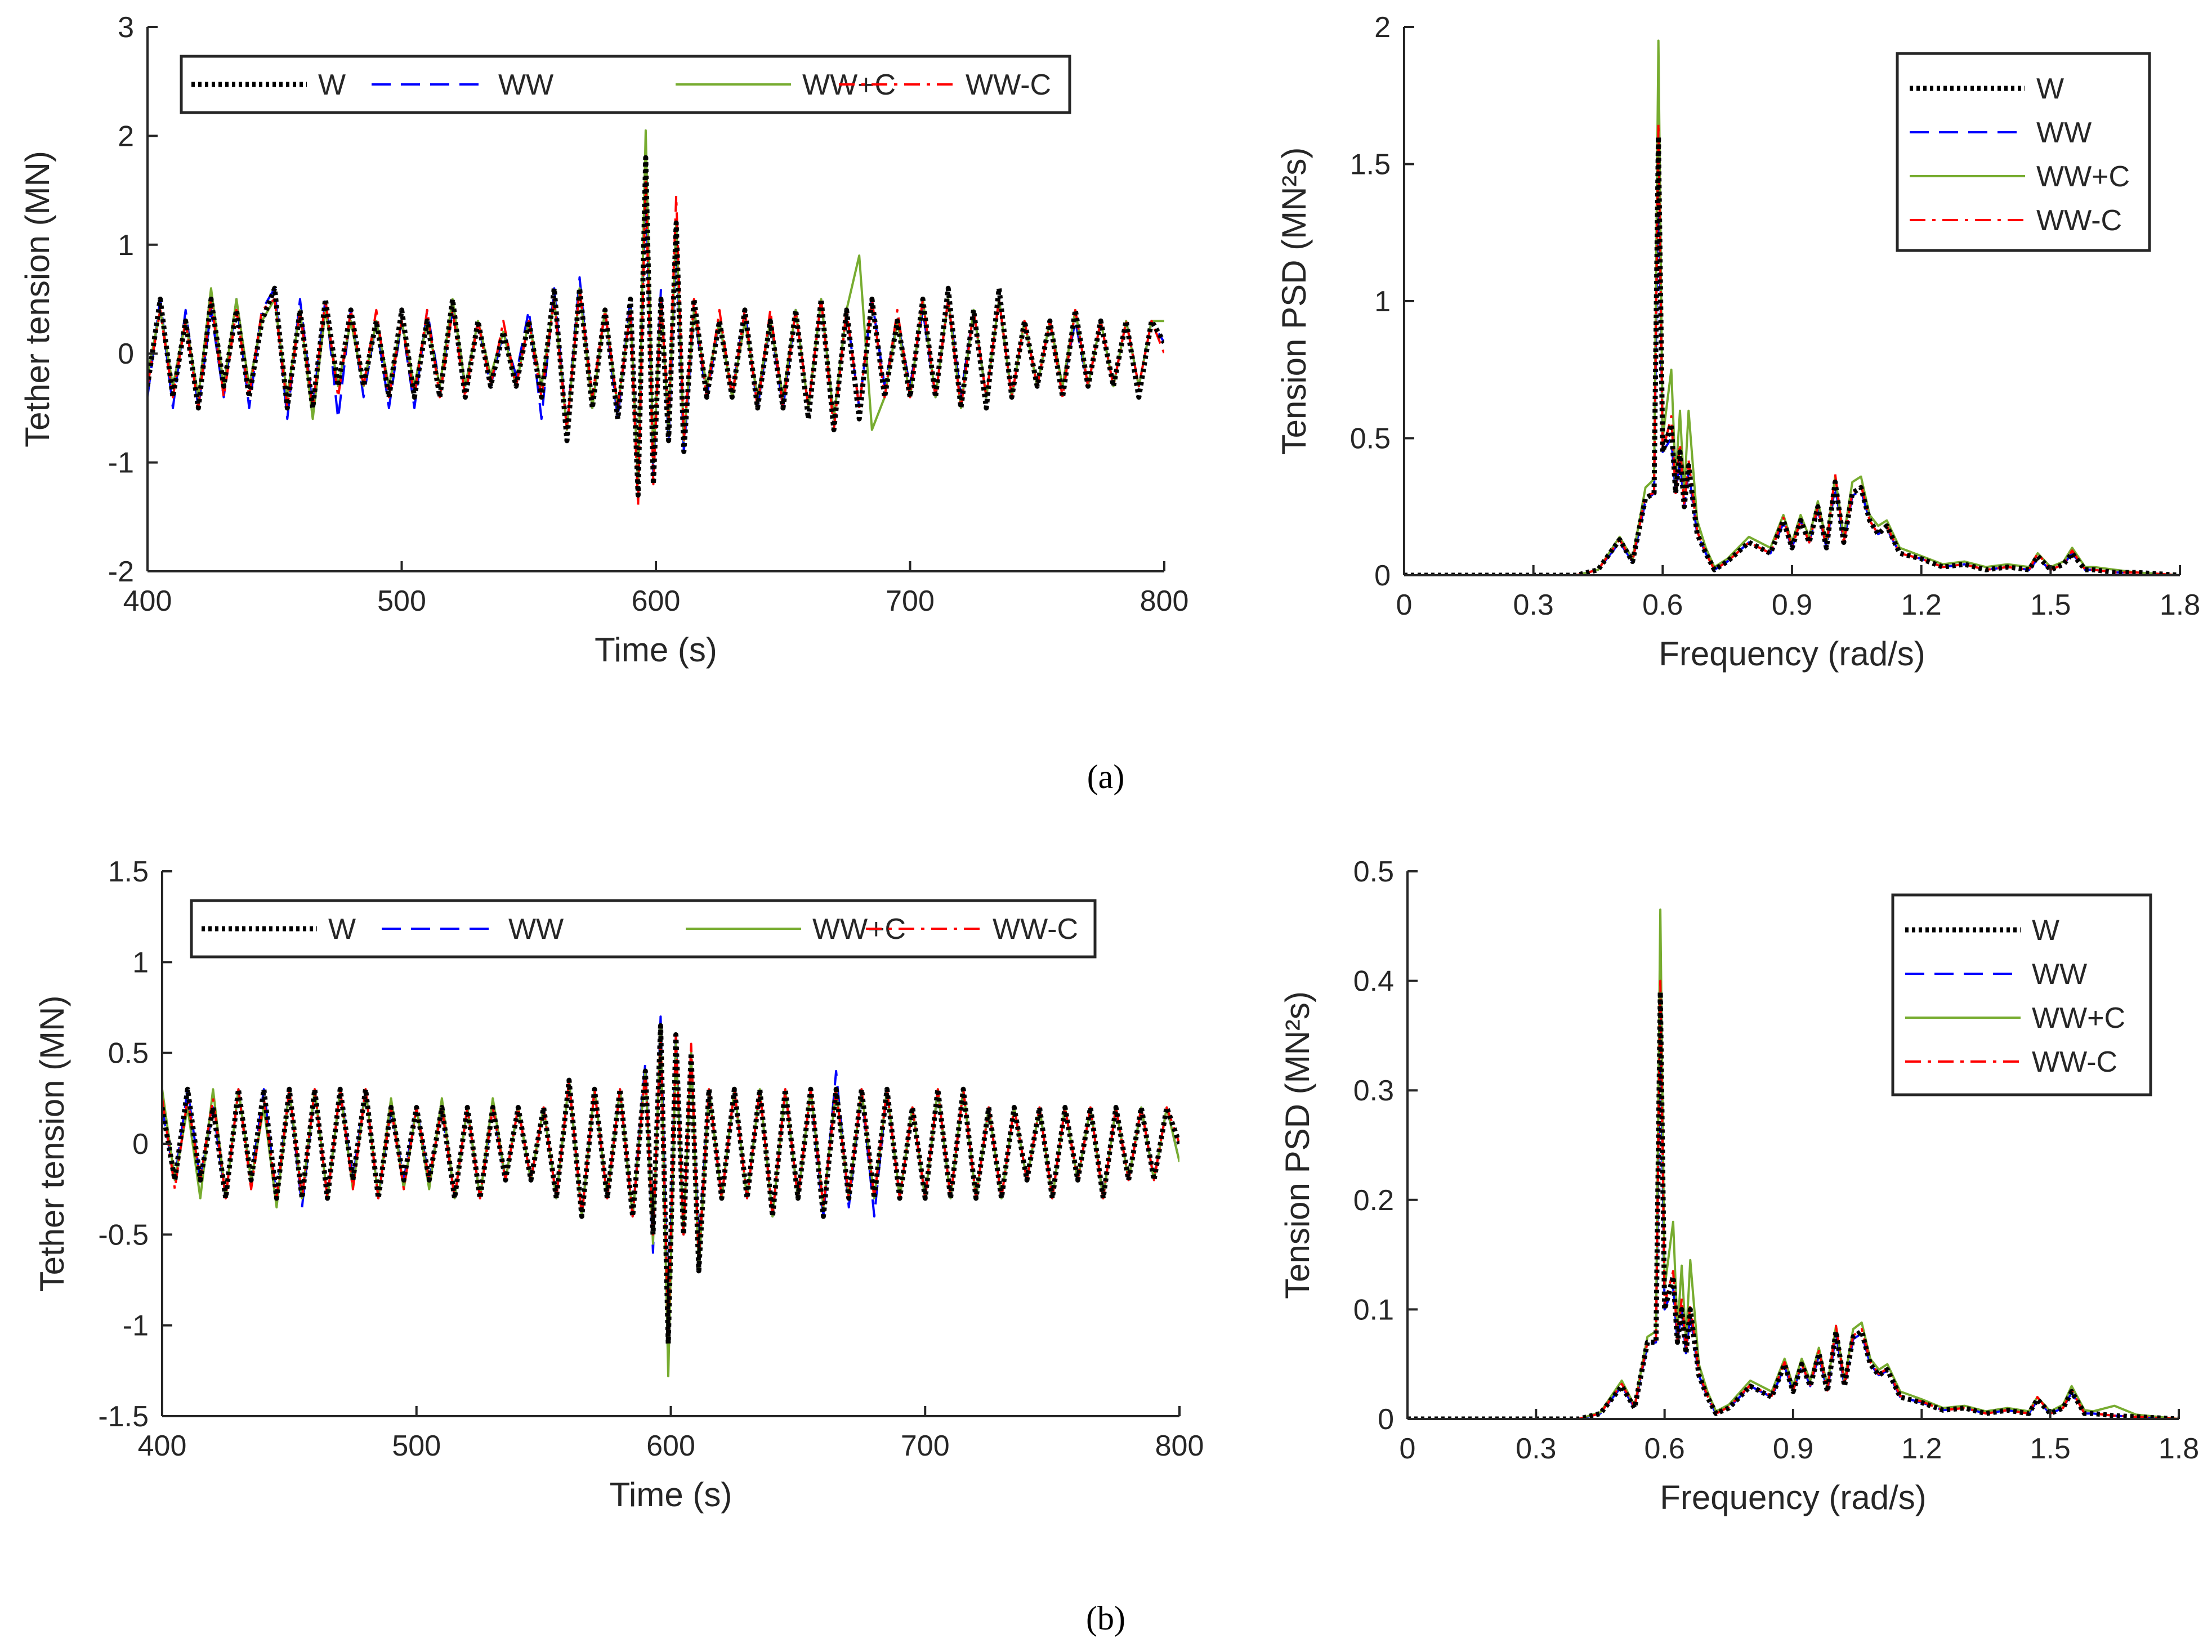  I want to click on y-tick-label: 3, so click(126, 28).